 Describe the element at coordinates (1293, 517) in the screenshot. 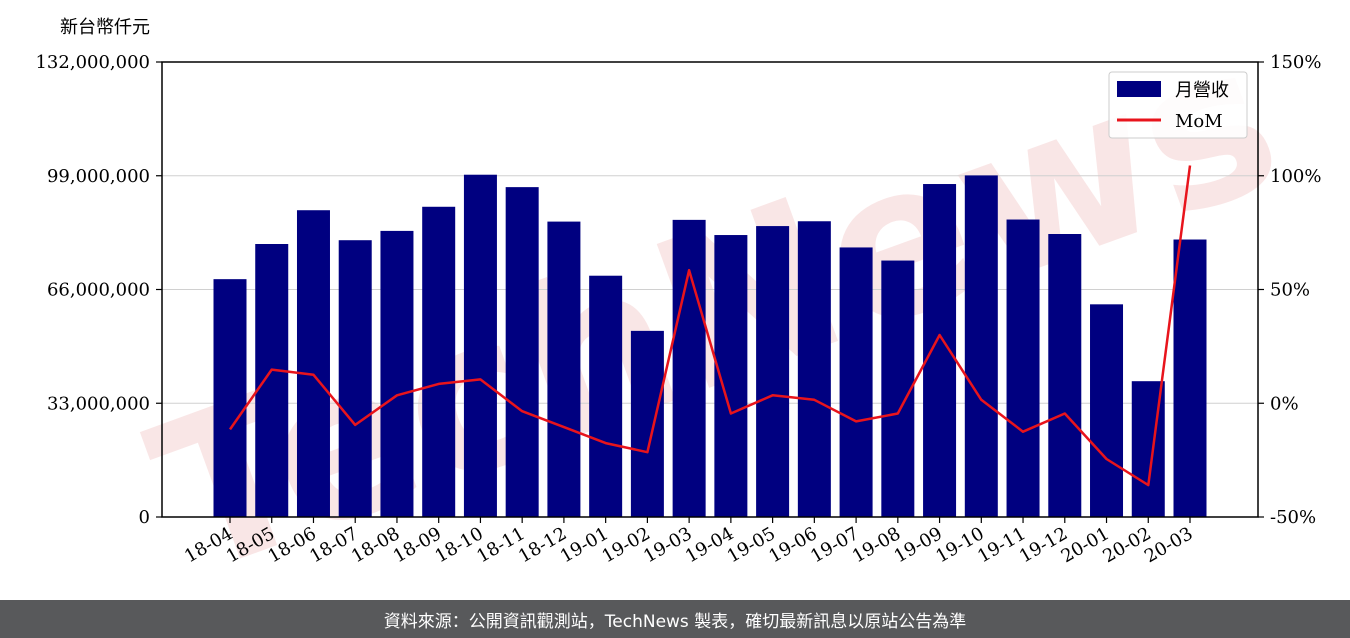

I see `right-tick-label: -50%` at that location.